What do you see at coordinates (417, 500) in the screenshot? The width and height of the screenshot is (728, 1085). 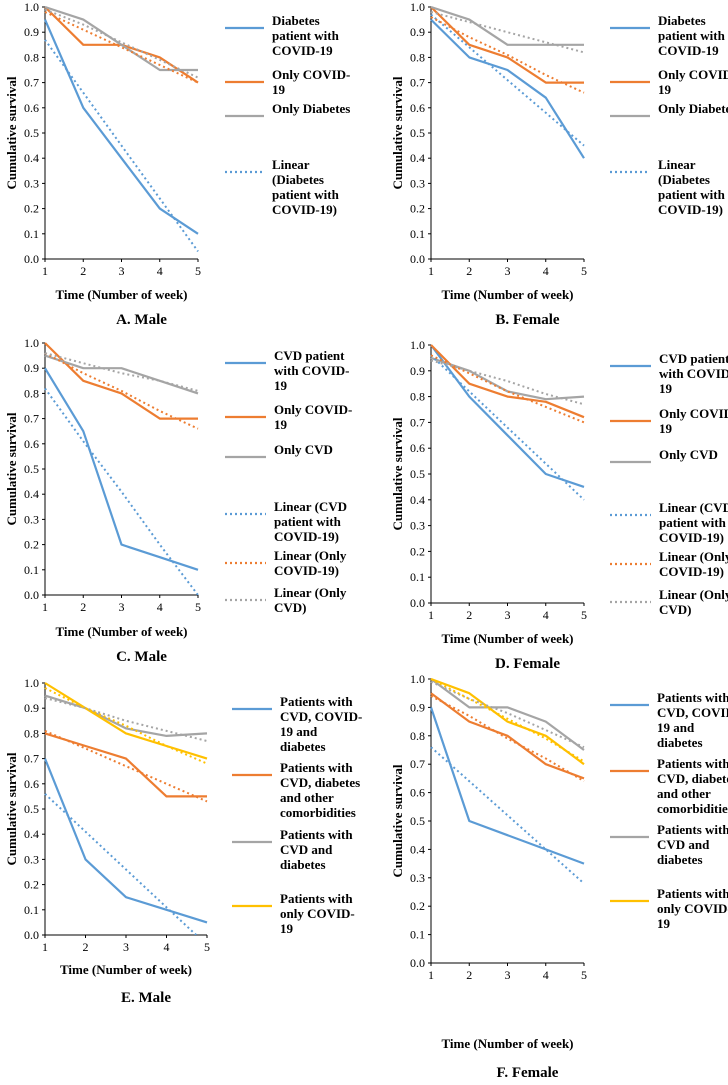 I see `y-tick-label: 0.4` at bounding box center [417, 500].